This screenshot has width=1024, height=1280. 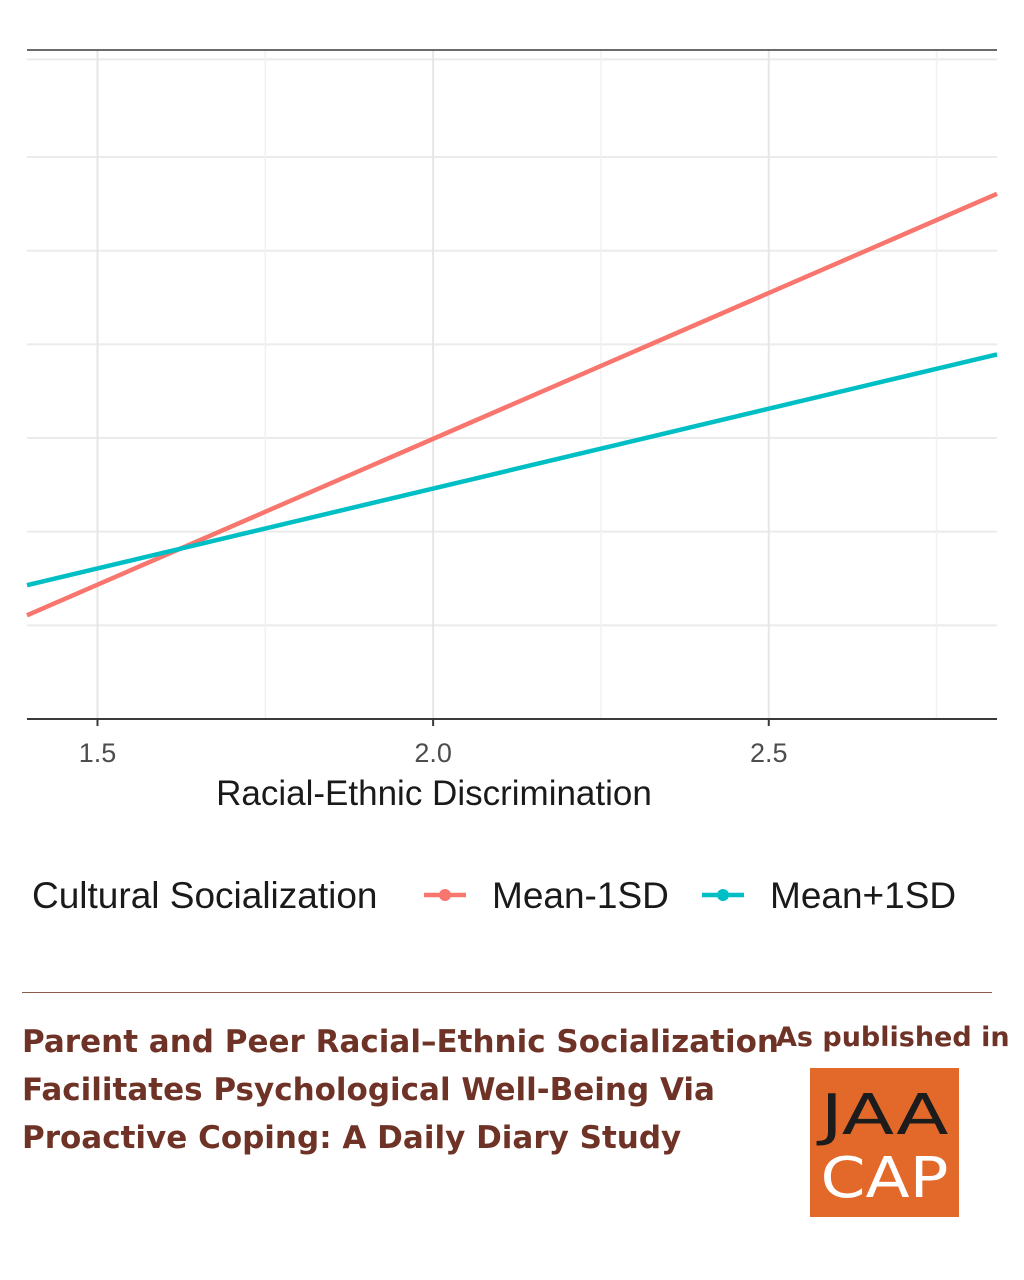 I want to click on legend: Cultural Socialization Mean-1SD Mean+1SD, so click(x=494, y=895).